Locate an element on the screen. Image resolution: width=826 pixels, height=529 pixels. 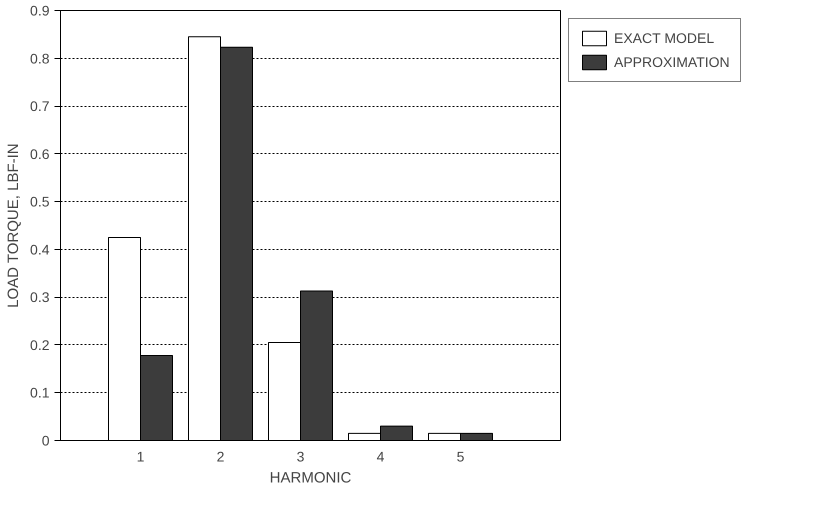
y-axis-title: LOAD TORQUE, LBF-IN is located at coordinates (13, 225).